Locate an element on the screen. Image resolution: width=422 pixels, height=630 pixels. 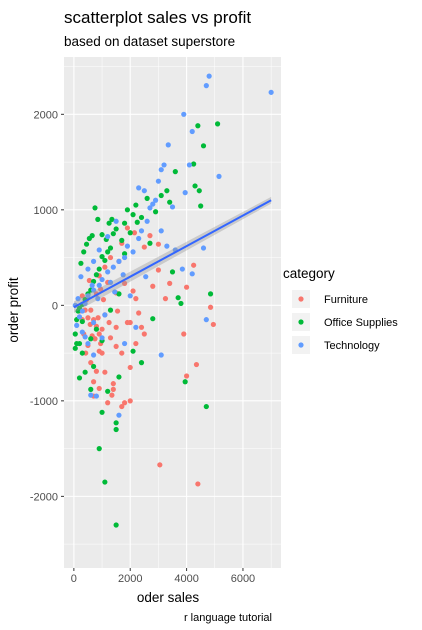
x-tick-label: 4000 is located at coordinates (186, 579).